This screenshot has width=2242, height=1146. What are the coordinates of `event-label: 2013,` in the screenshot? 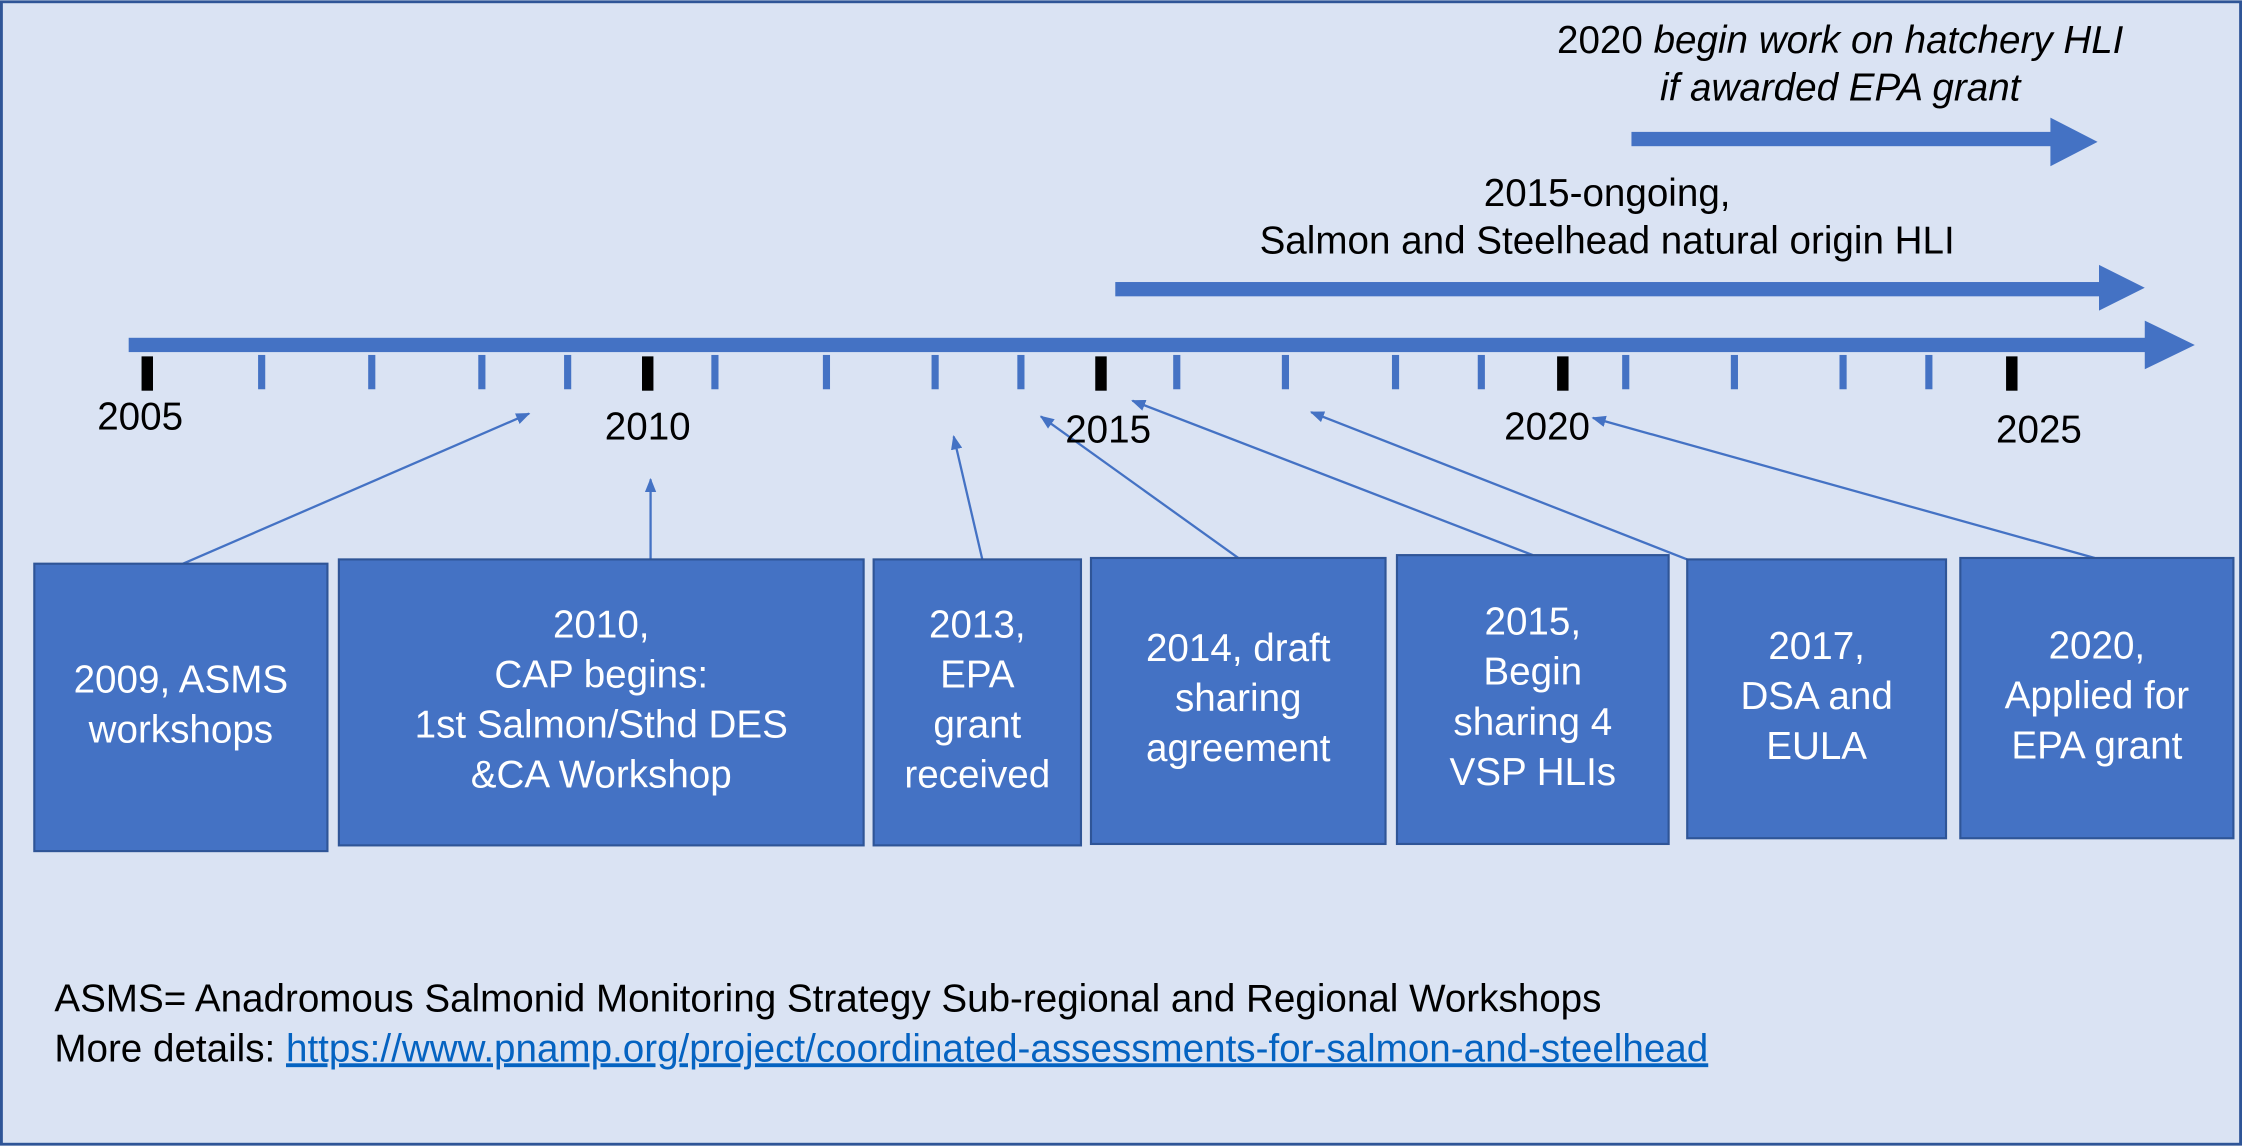 It's located at (977, 625).